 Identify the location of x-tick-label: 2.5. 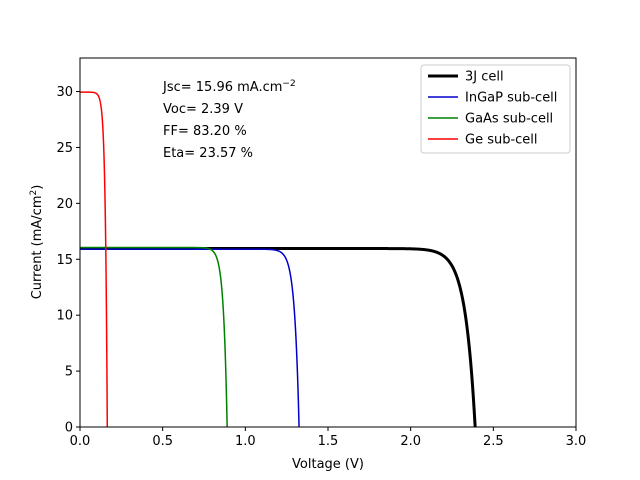
(493, 441).